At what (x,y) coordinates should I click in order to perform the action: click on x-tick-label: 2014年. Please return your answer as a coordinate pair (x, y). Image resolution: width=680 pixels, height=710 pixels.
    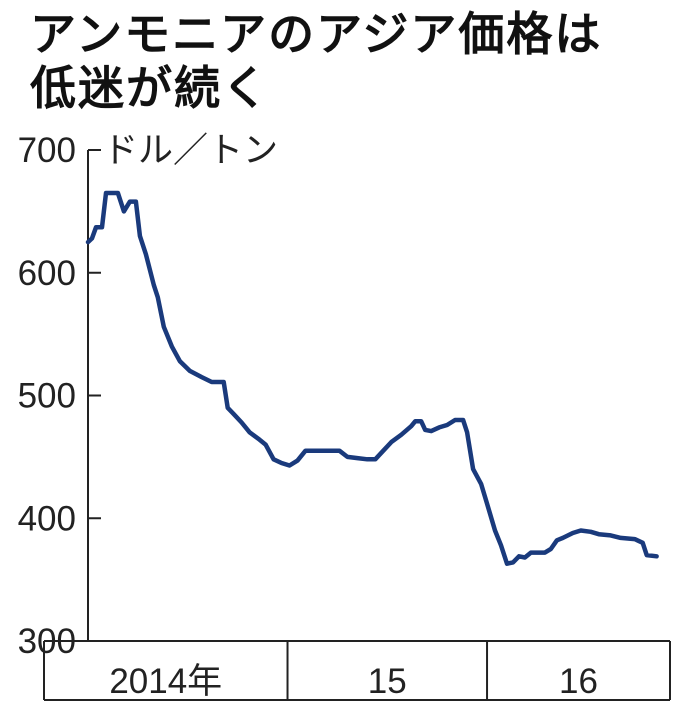
    Looking at the image, I should click on (165, 681).